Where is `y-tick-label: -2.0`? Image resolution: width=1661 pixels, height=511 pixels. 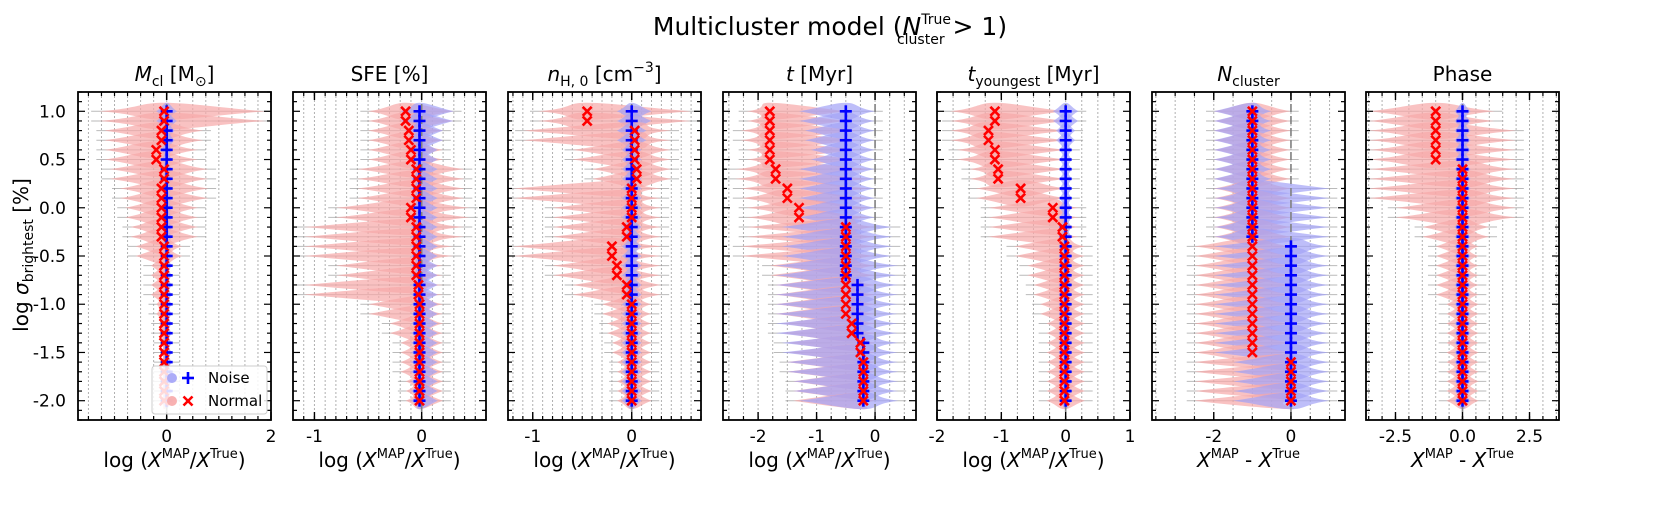
y-tick-label: -2.0 is located at coordinates (49, 402).